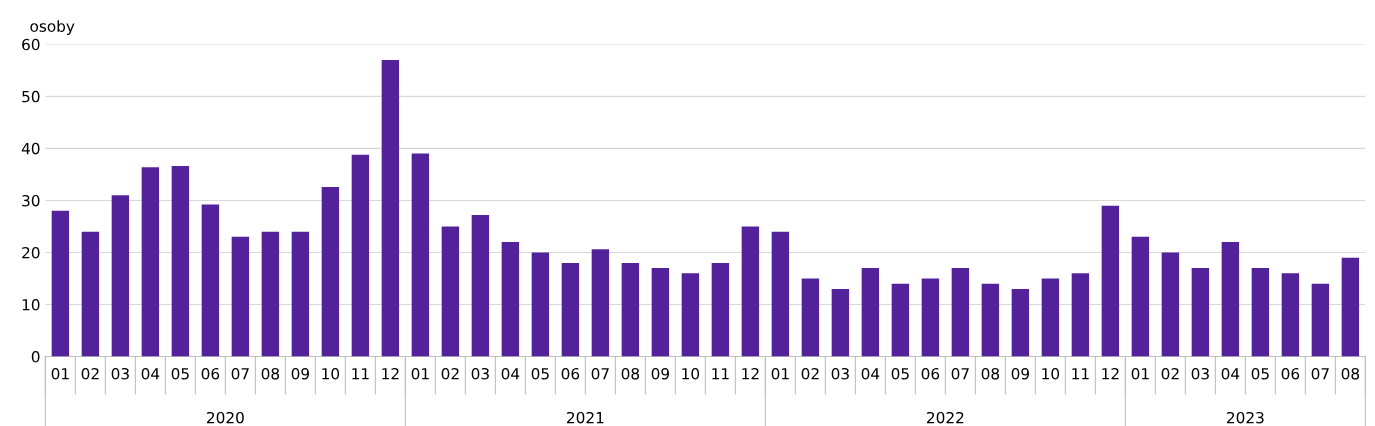 The image size is (1375, 426). Describe the element at coordinates (945, 417) in the screenshot. I see `text: 2022` at that location.